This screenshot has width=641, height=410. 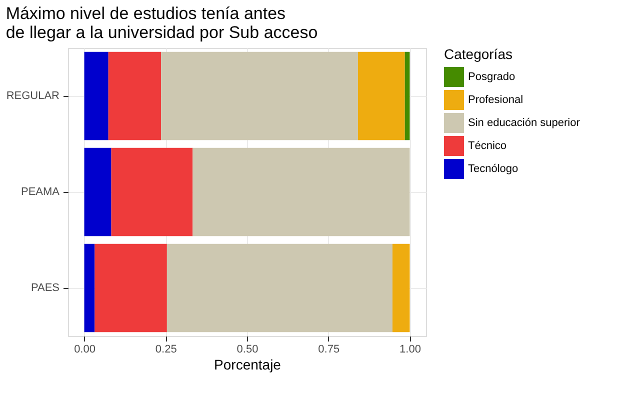 I want to click on legend-label: Sin educación superior, so click(x=524, y=123).